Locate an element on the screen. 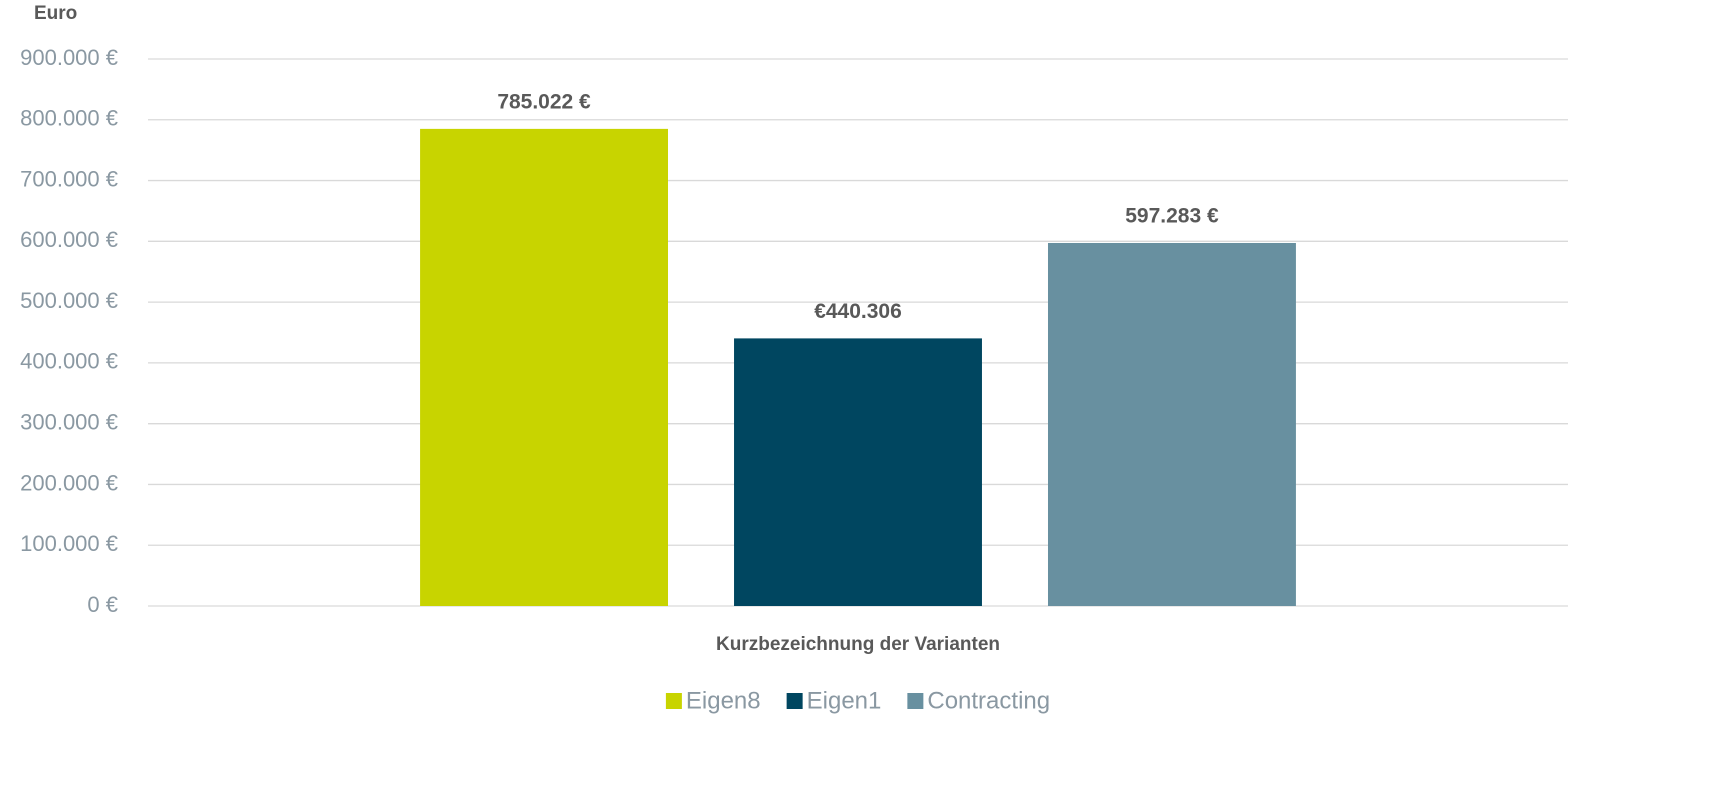 This screenshot has height=791, width=1736. y-tick-label: 600.000 € is located at coordinates (69, 239).